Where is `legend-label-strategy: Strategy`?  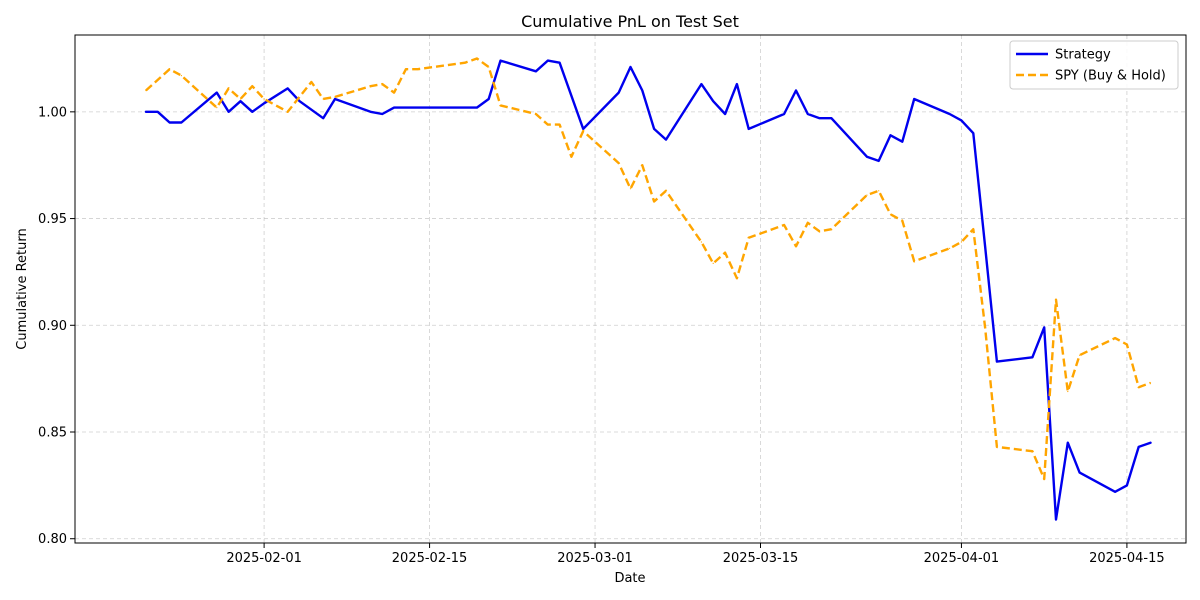
legend-label-strategy: Strategy is located at coordinates (1083, 55).